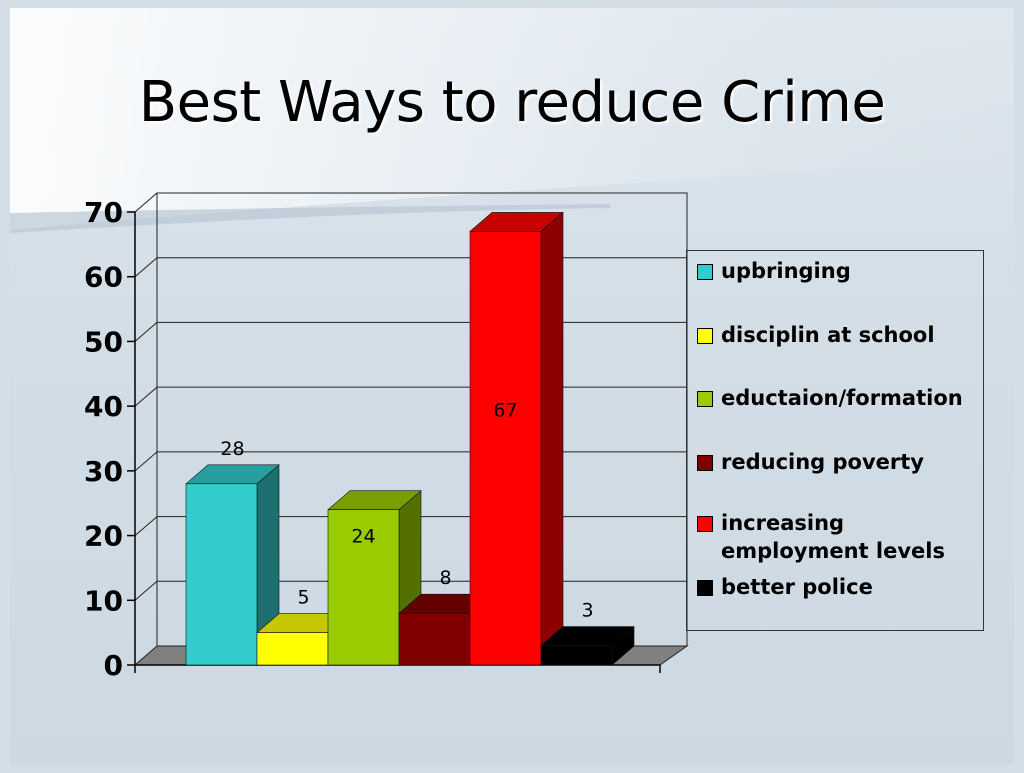  I want to click on legend-label: disciplin at school, so click(828, 335).